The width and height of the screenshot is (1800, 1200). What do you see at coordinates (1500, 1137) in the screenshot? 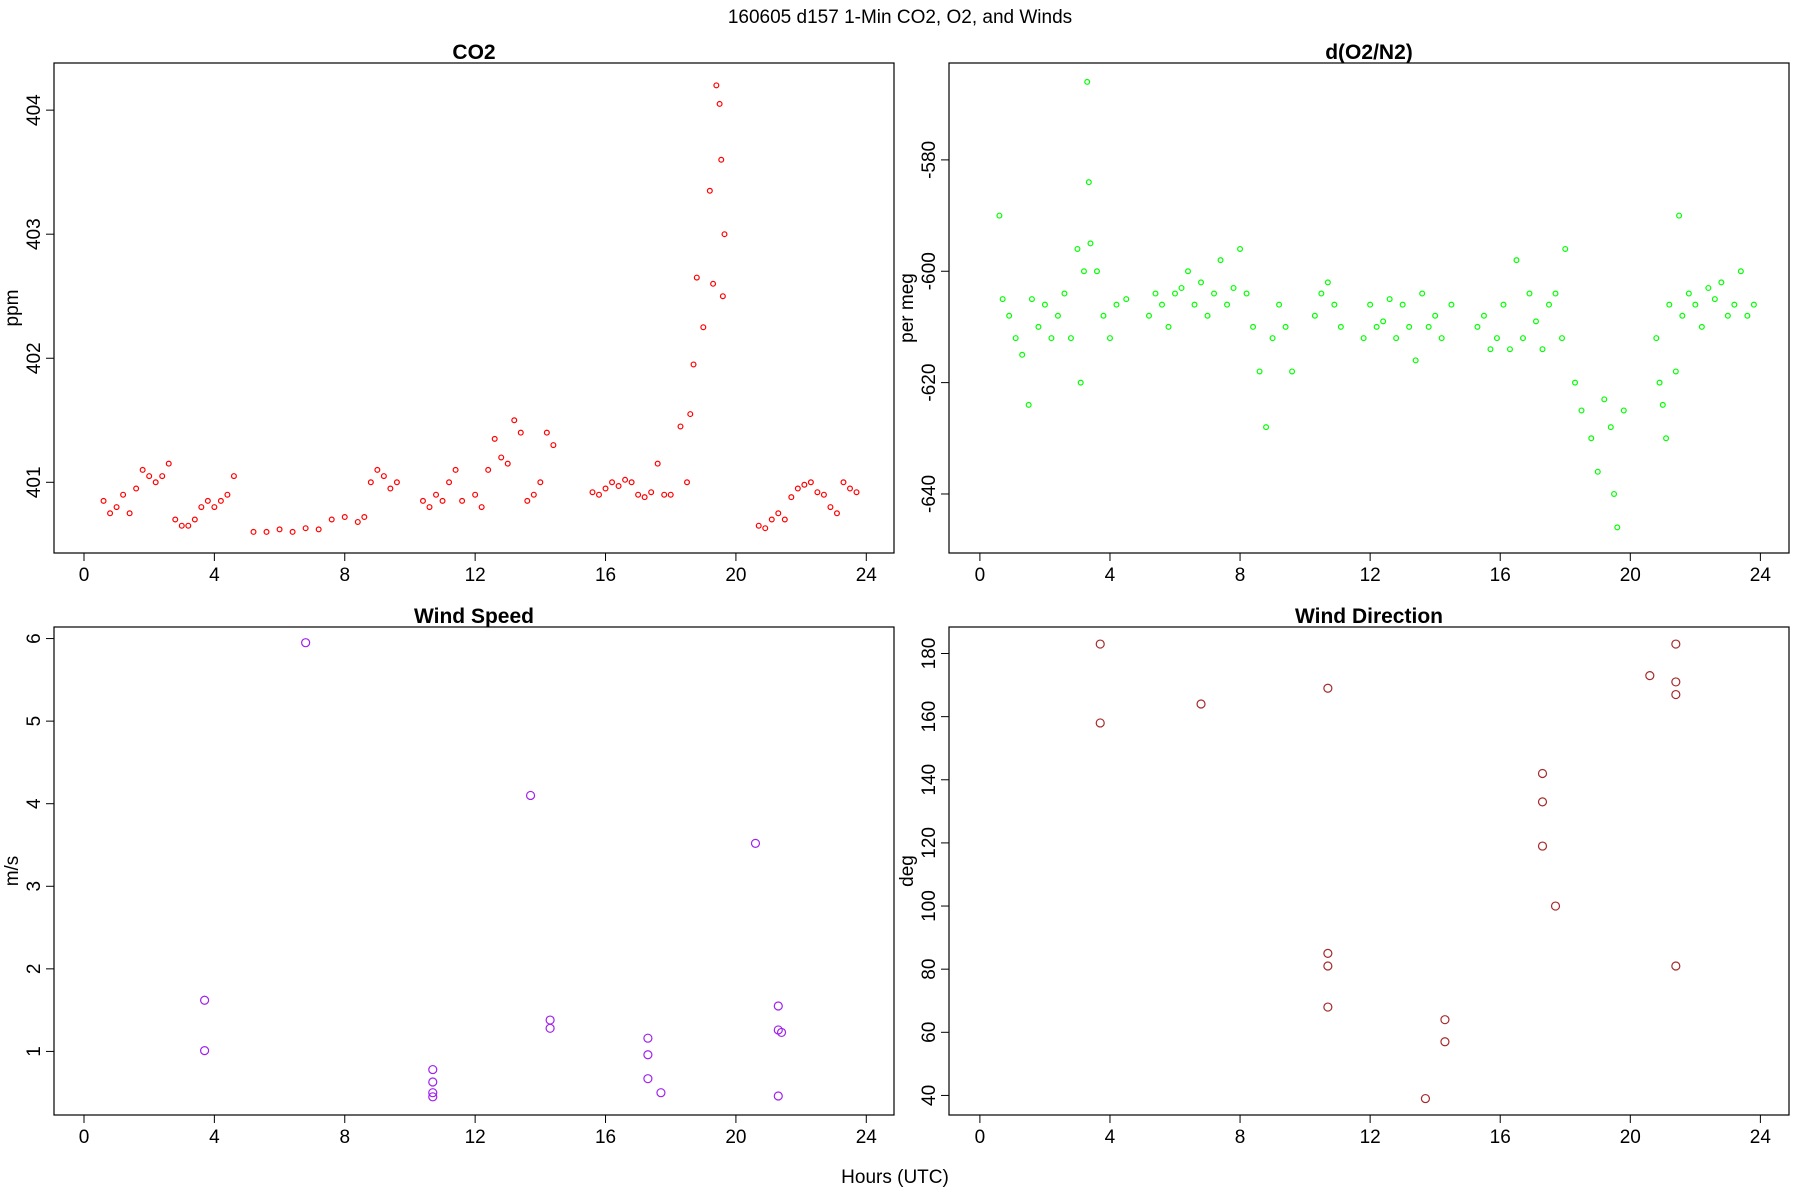
I see `x-tick-label: 16` at bounding box center [1500, 1137].